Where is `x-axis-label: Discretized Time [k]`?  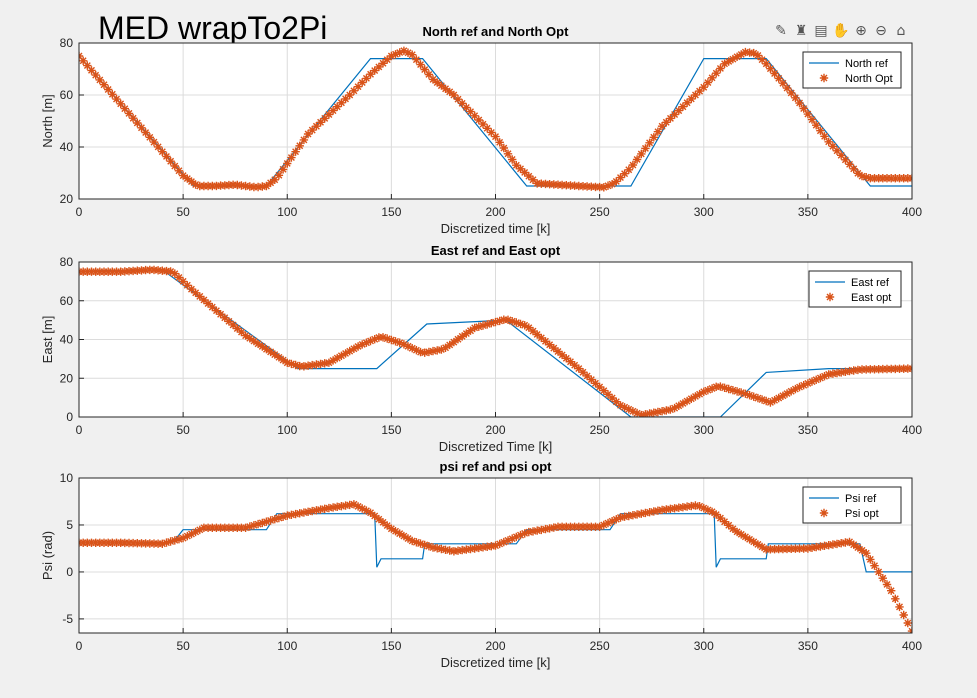 x-axis-label: Discretized Time [k] is located at coordinates (495, 446).